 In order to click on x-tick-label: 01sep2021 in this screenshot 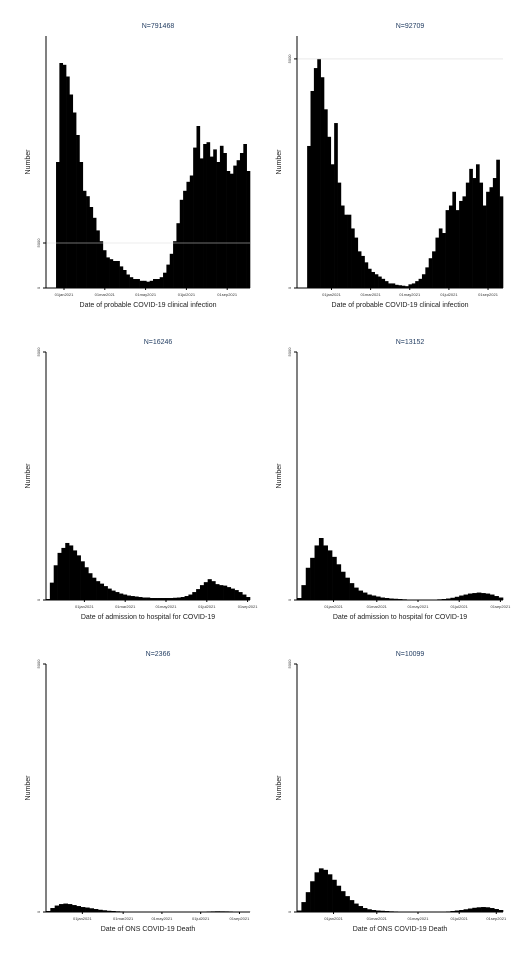, I will do `click(240, 918)`.